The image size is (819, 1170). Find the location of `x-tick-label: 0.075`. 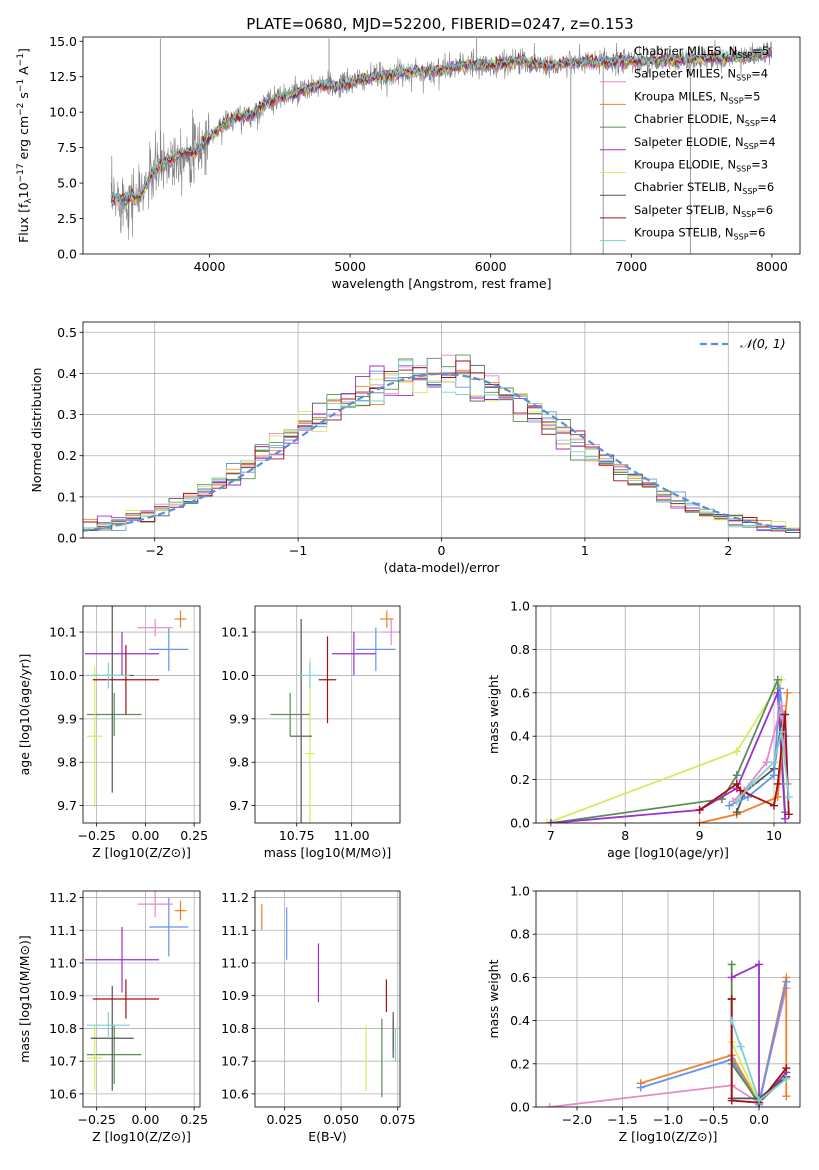

x-tick-label: 0.075 is located at coordinates (398, 1119).